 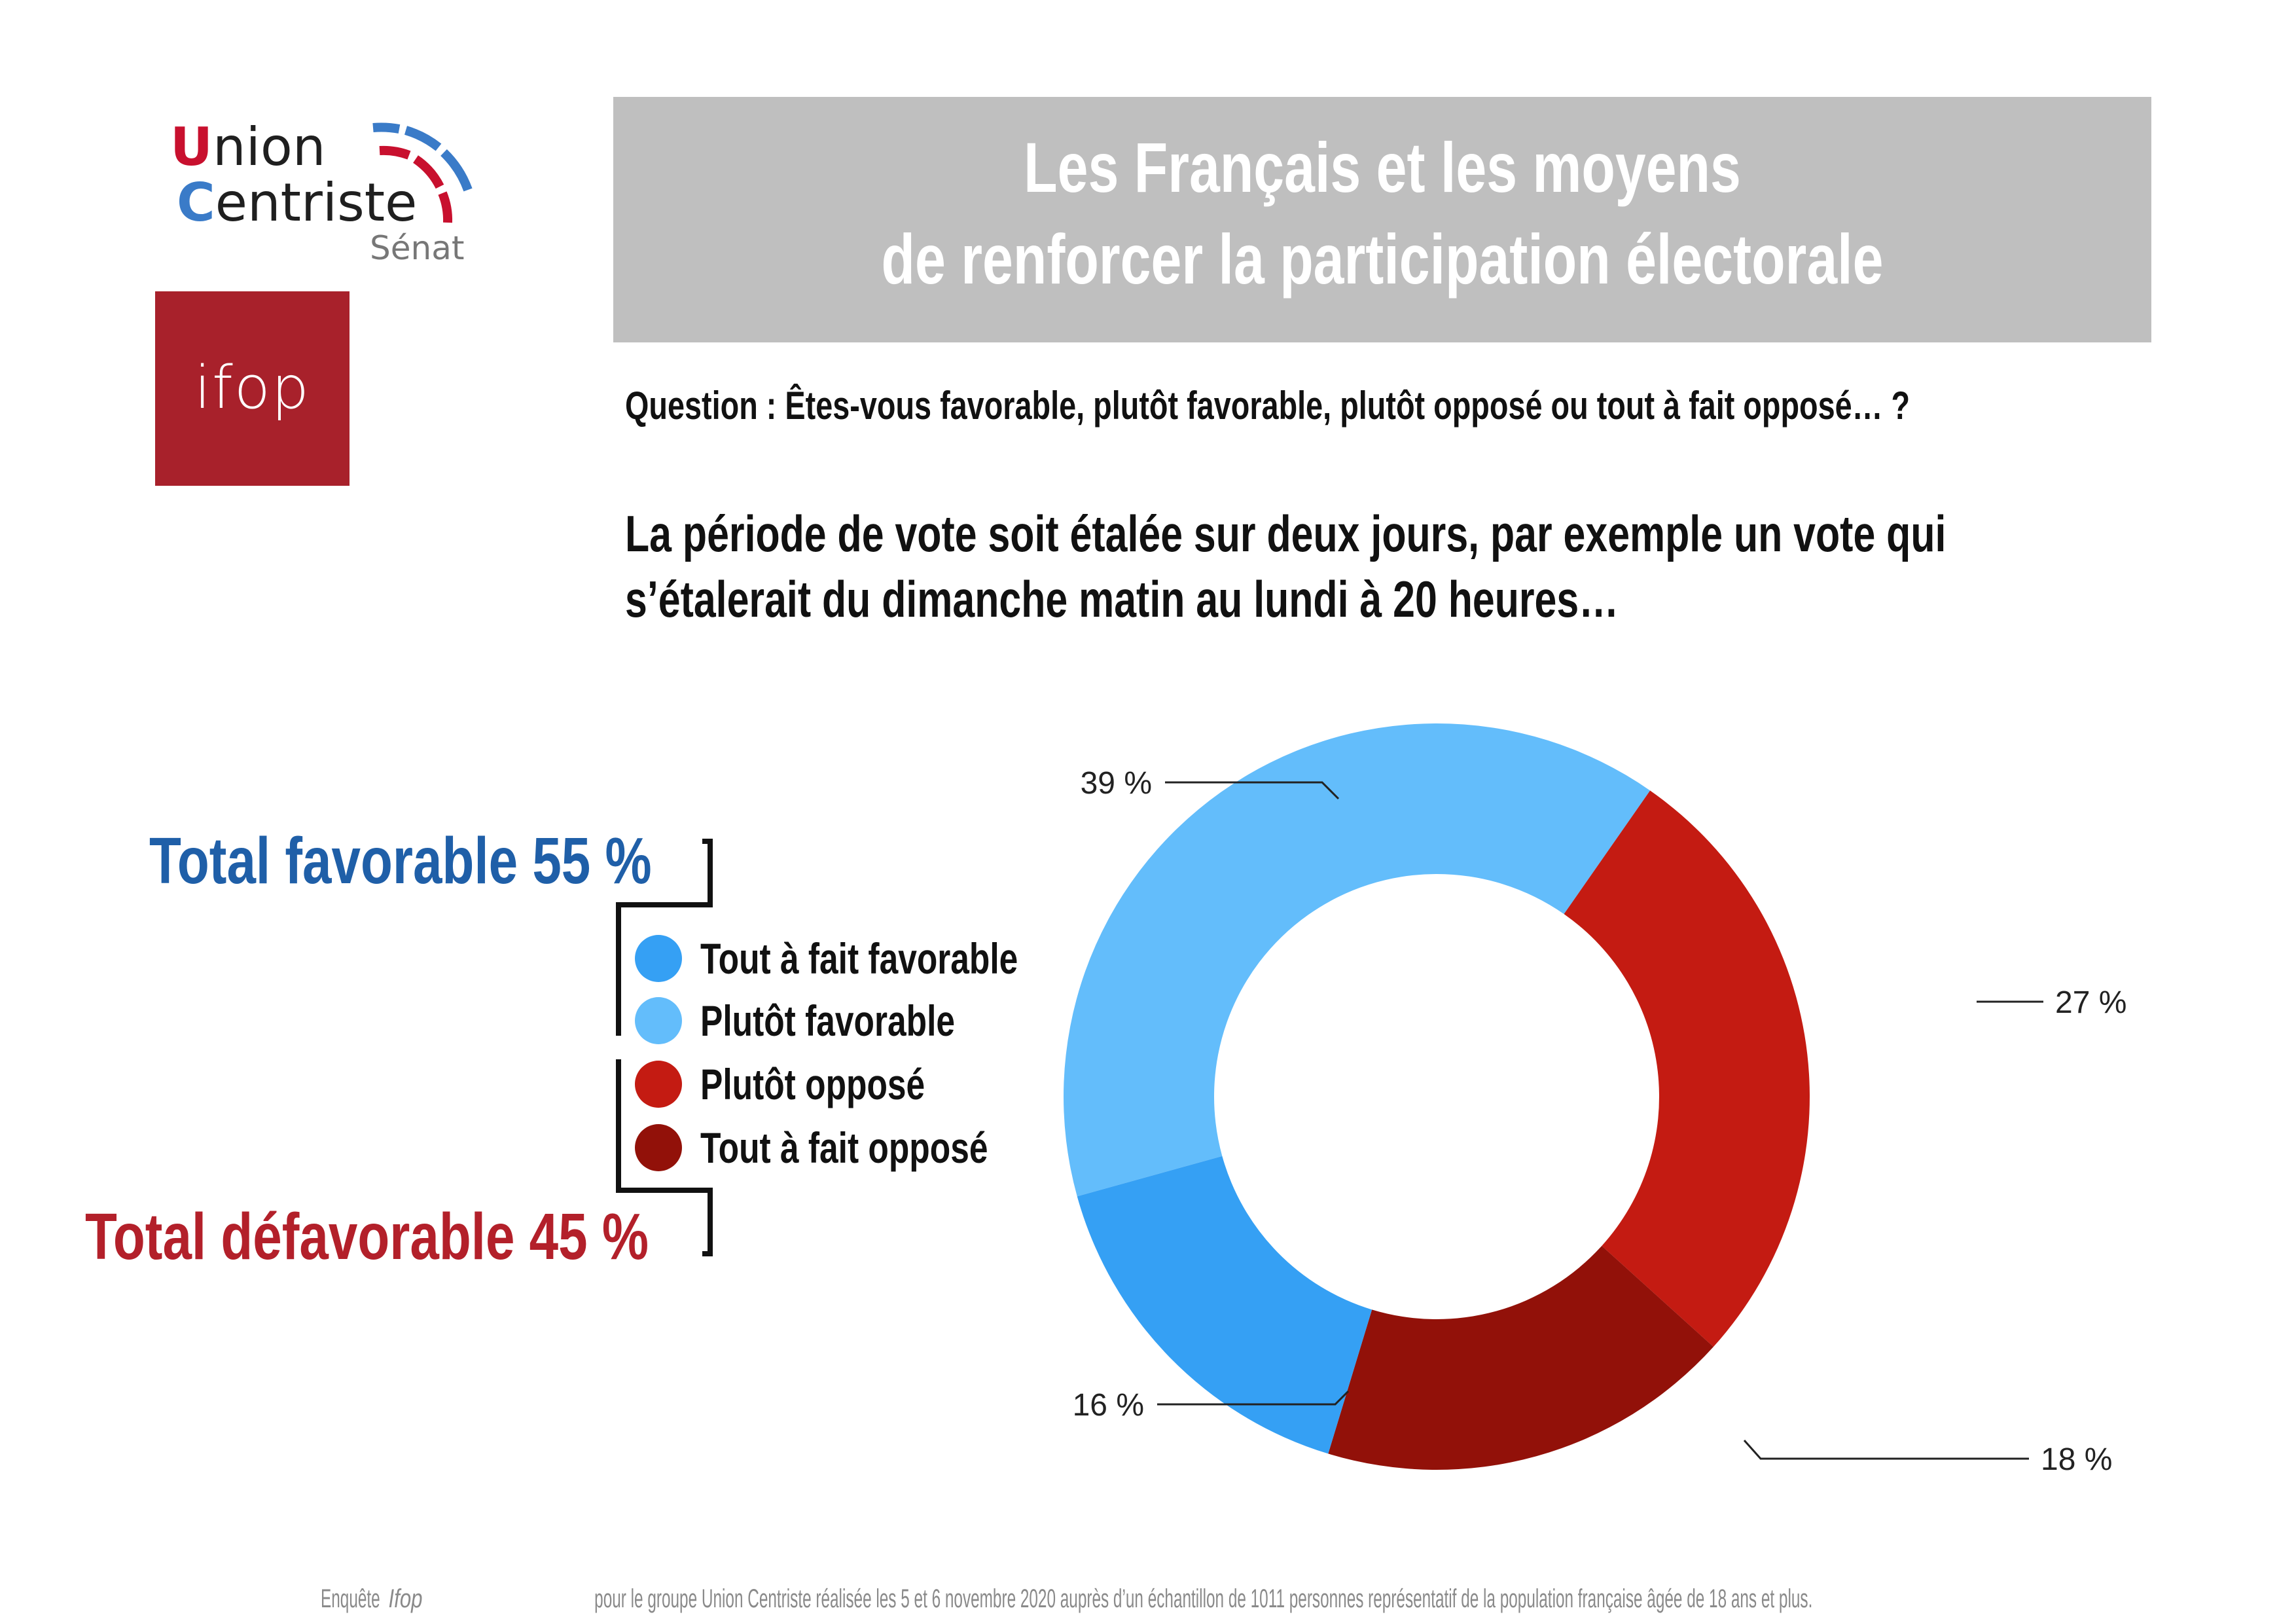 What do you see at coordinates (1382, 167) in the screenshot?
I see `title-line-1: Les Français et les moyens` at bounding box center [1382, 167].